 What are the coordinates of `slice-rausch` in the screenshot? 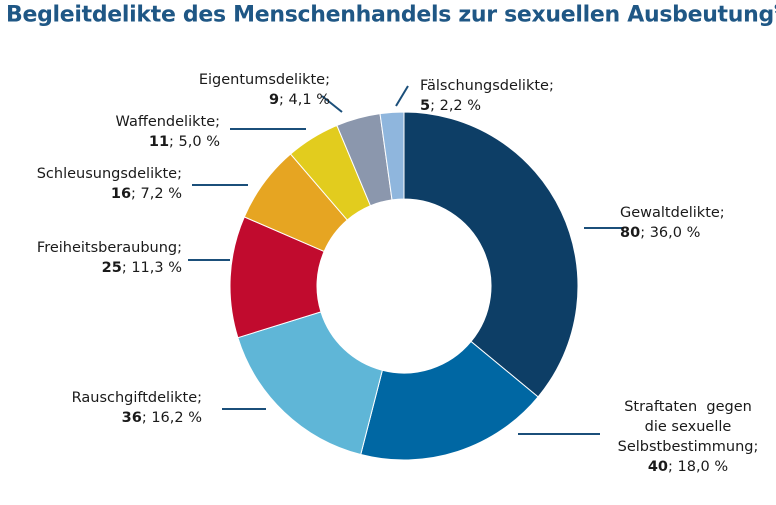 It's located at (310, 383).